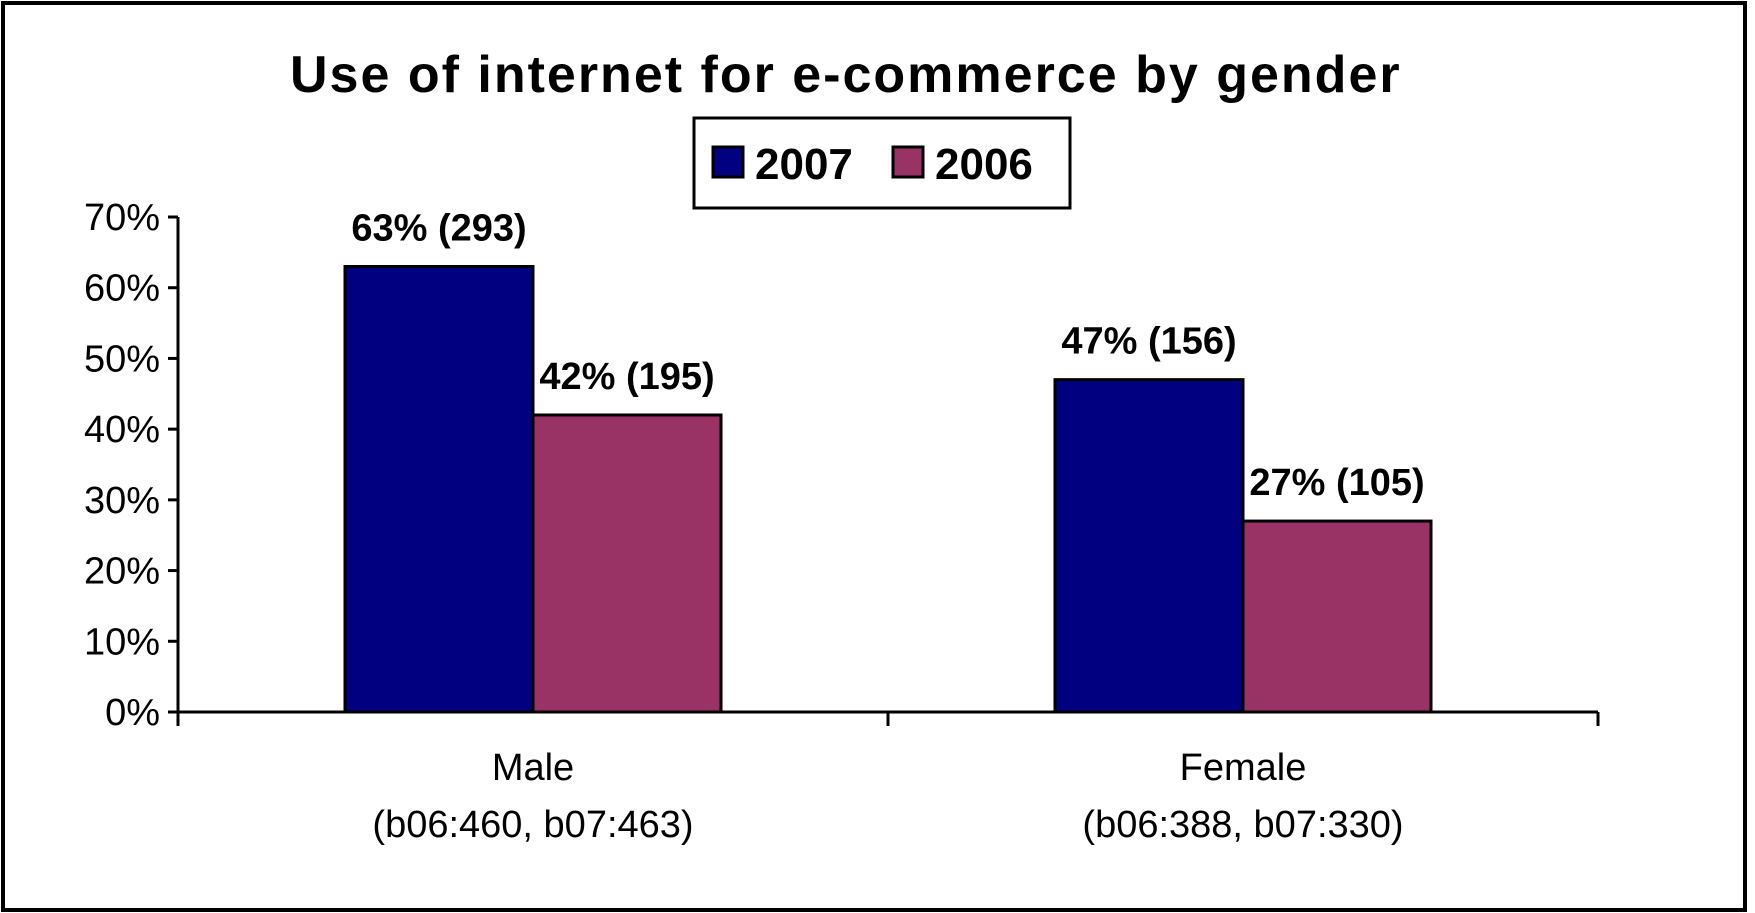 Image resolution: width=1755 pixels, height=913 pixels. Describe the element at coordinates (846, 75) in the screenshot. I see `chart-title: Use of internet for e-commerce by gender` at that location.